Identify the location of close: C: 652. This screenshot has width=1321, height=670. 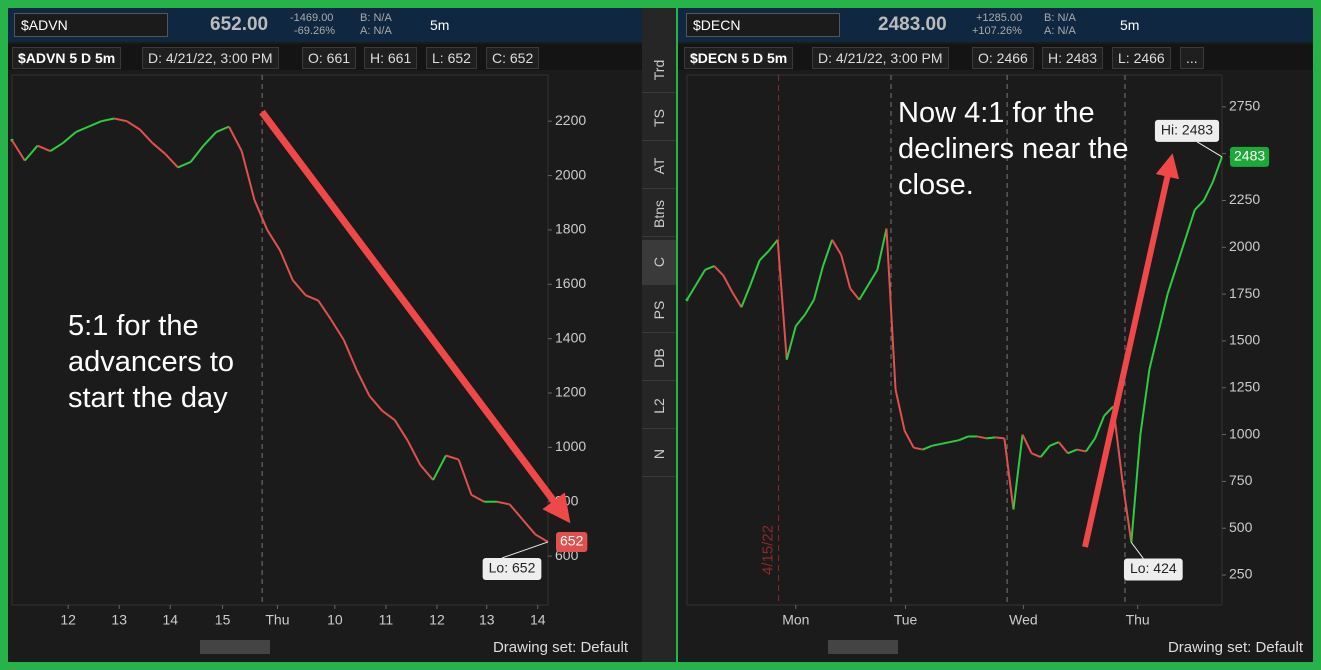
(513, 58).